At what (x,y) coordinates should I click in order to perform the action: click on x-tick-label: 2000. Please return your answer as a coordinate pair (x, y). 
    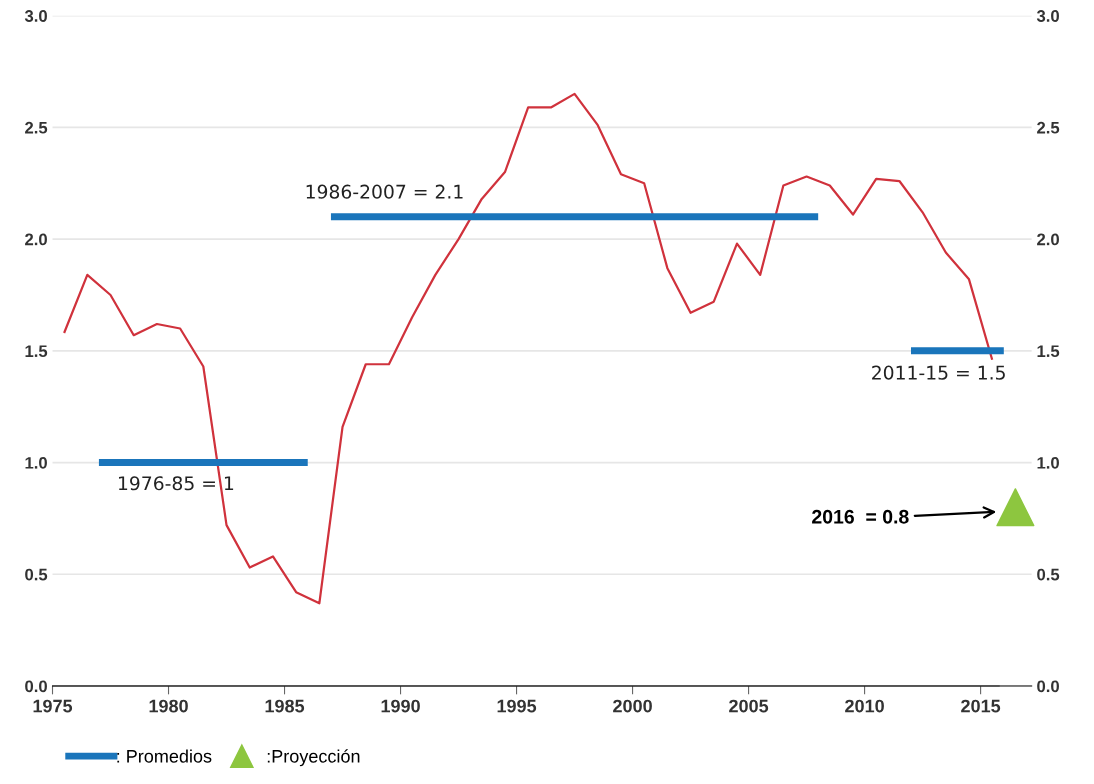
    Looking at the image, I should click on (632, 706).